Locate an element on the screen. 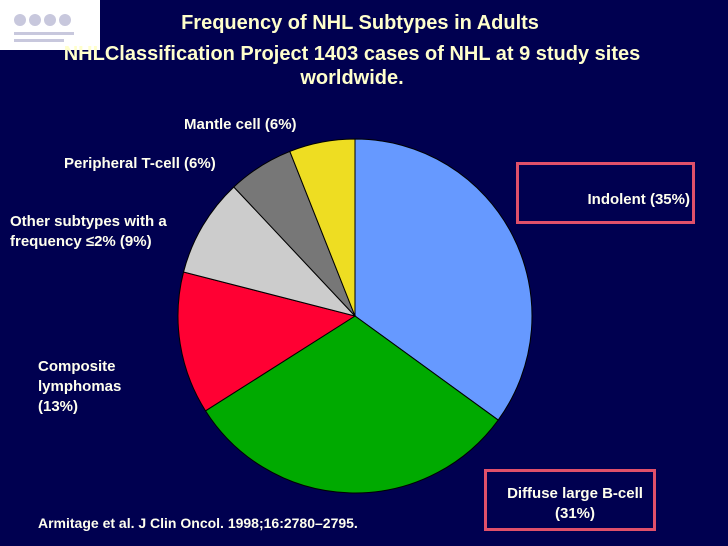 This screenshot has width=728, height=546. slice-label: Other subtypes with a frequency ≤2% (9%) is located at coordinates (88, 231).